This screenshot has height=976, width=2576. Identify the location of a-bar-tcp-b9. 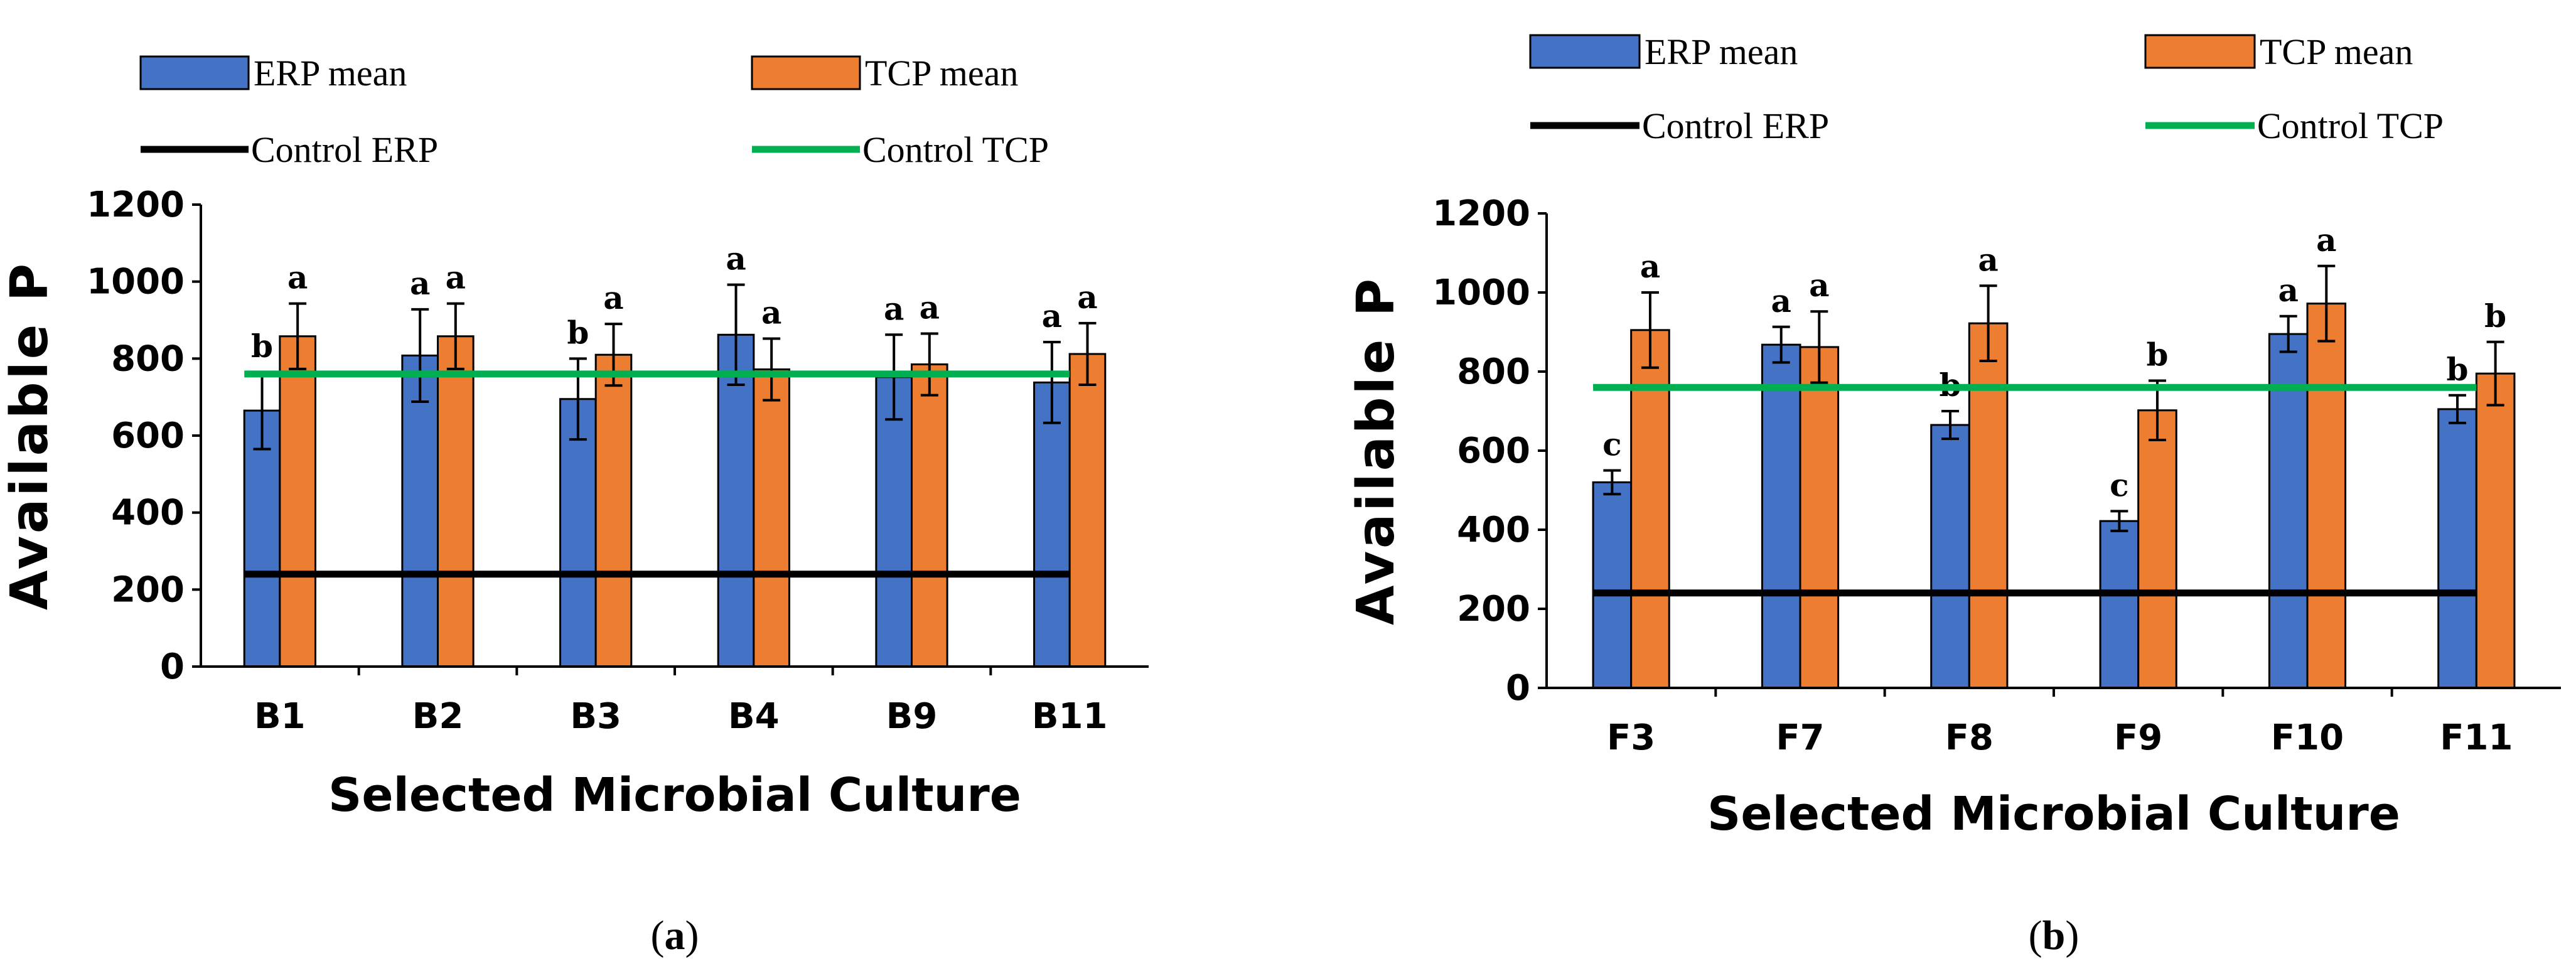
(929, 515).